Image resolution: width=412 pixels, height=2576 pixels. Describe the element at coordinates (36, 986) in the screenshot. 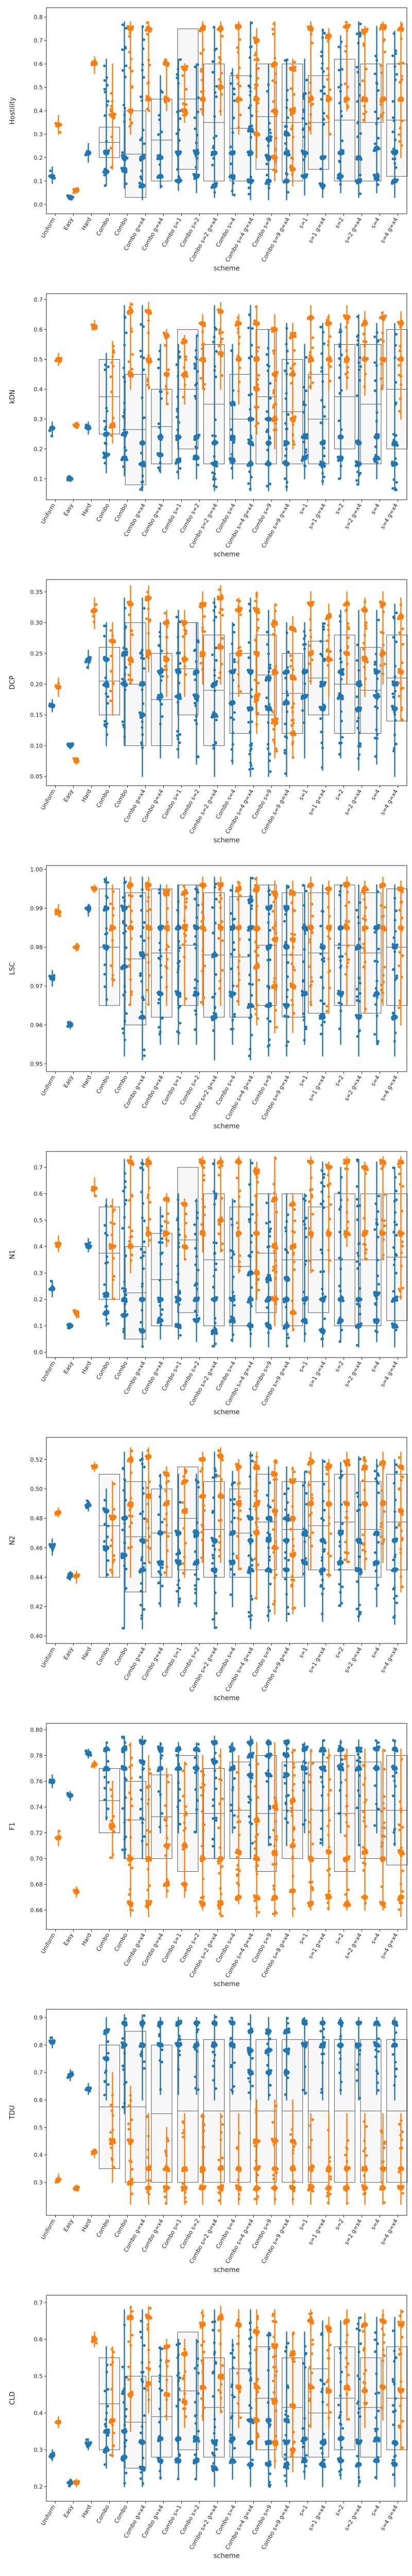

I see `y-tick-label: 0.97` at that location.